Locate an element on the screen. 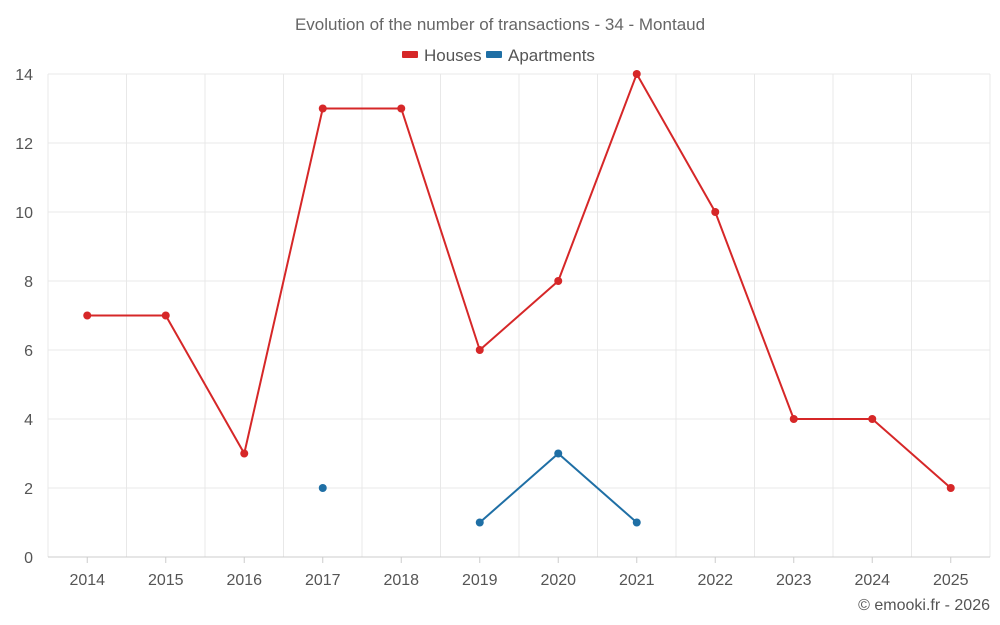  x-tick-label: 2022 is located at coordinates (715, 580).